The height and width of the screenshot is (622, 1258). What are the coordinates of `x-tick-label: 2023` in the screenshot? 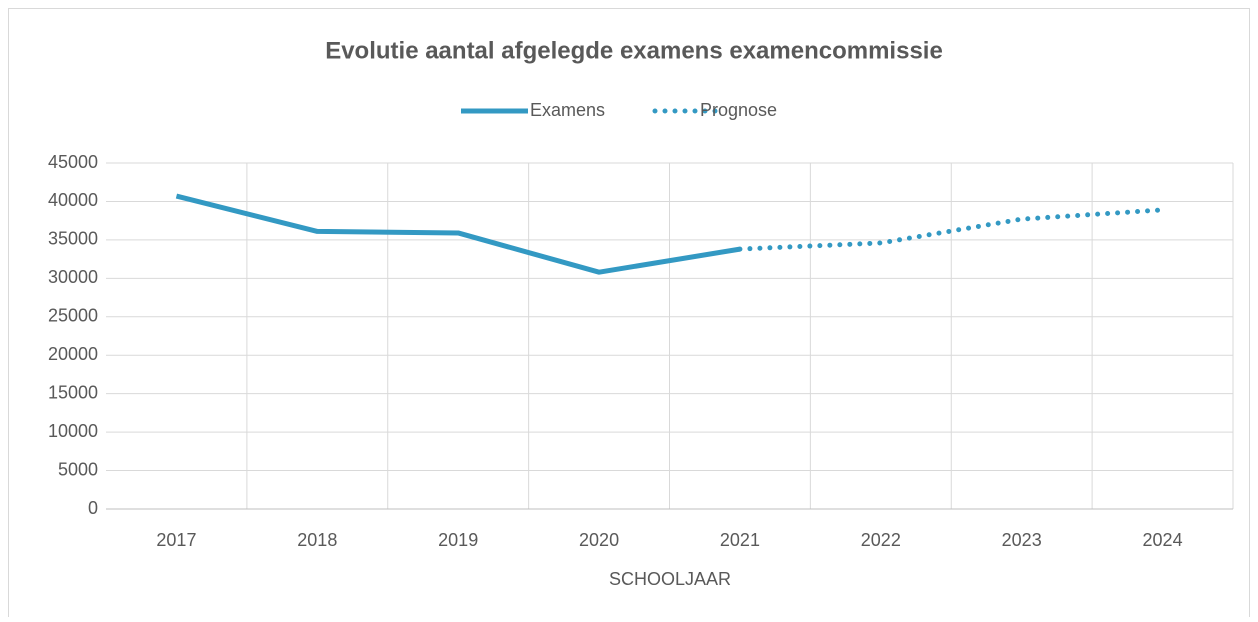 It's located at (1022, 540).